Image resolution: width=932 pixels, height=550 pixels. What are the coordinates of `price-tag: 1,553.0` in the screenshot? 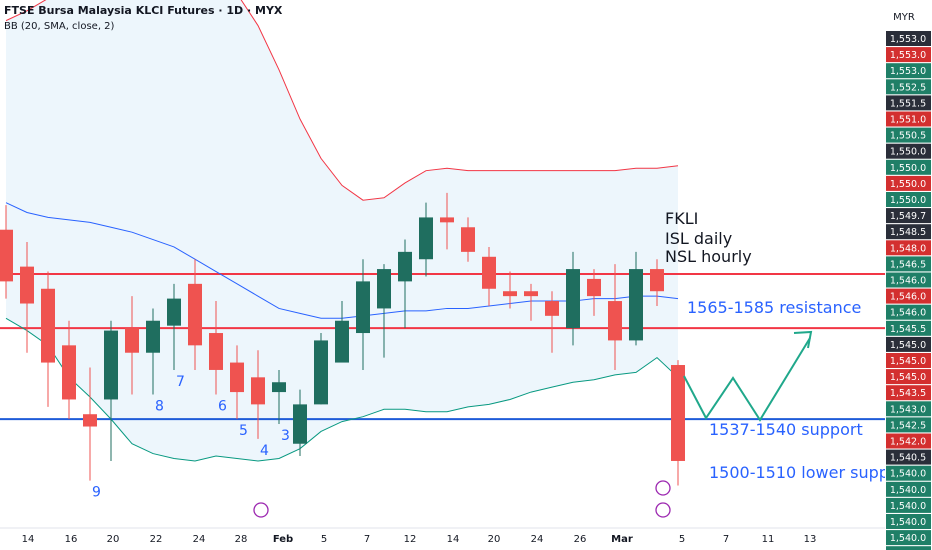 It's located at (908, 71).